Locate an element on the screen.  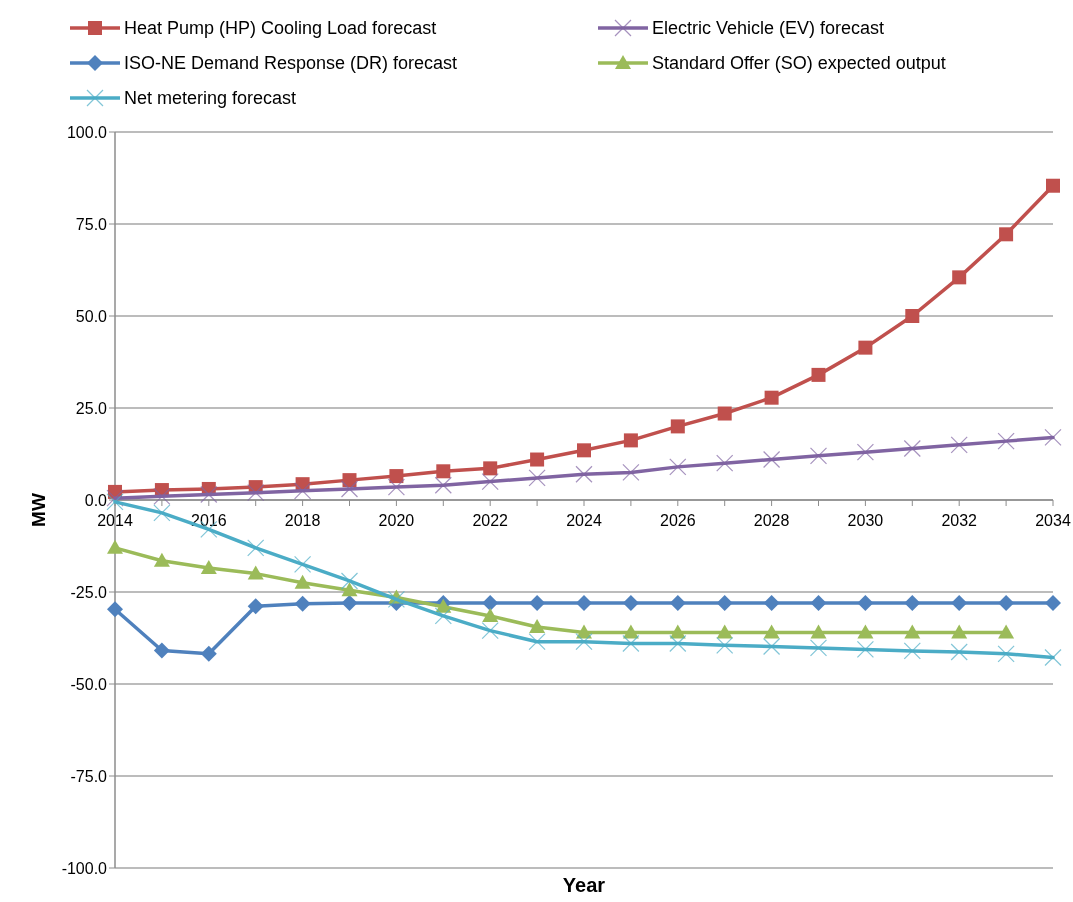
x-axis-title: Year is located at coordinates (584, 885).